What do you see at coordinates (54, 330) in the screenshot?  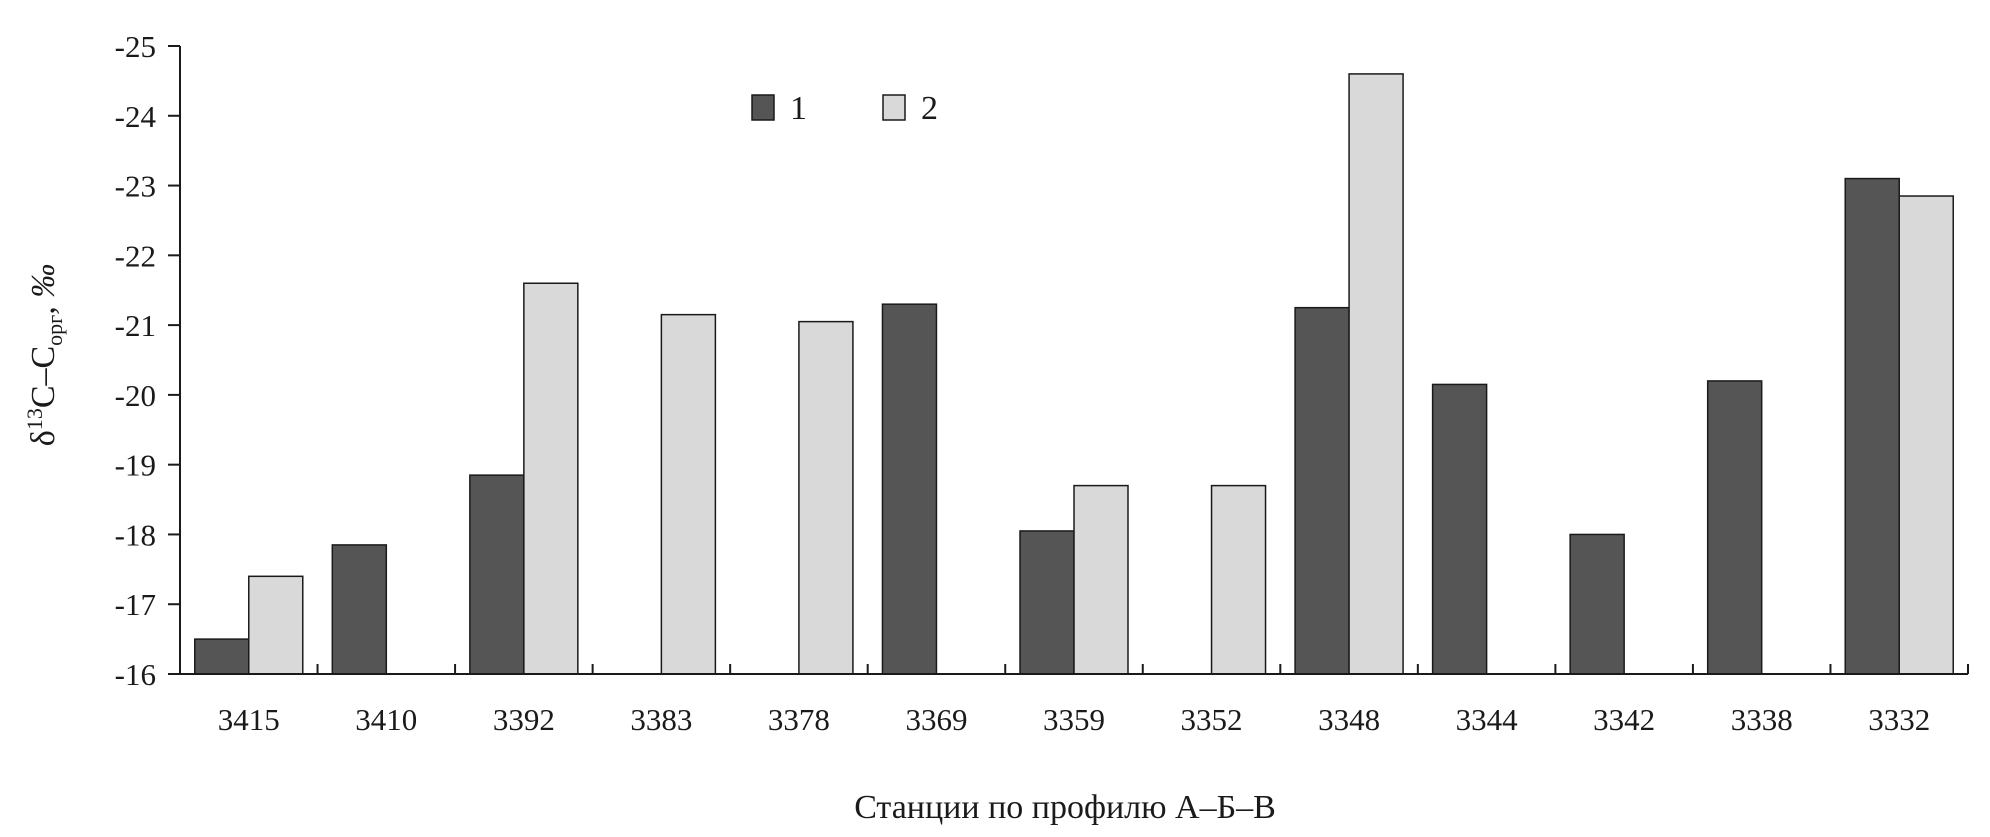 I see `y-axis-title-sub: орг` at bounding box center [54, 330].